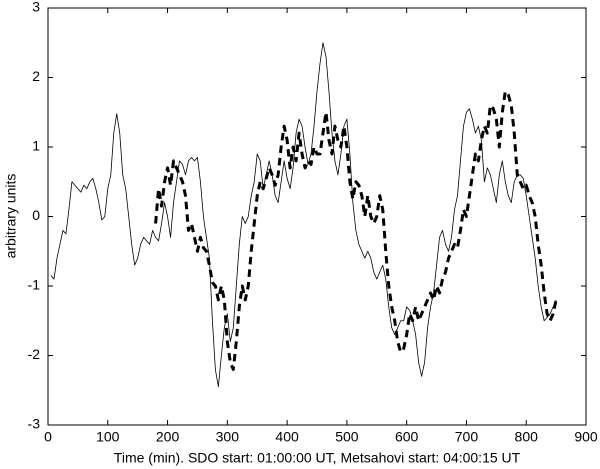 The width and height of the screenshot is (600, 469). I want to click on x-tick-label: 0, so click(48, 437).